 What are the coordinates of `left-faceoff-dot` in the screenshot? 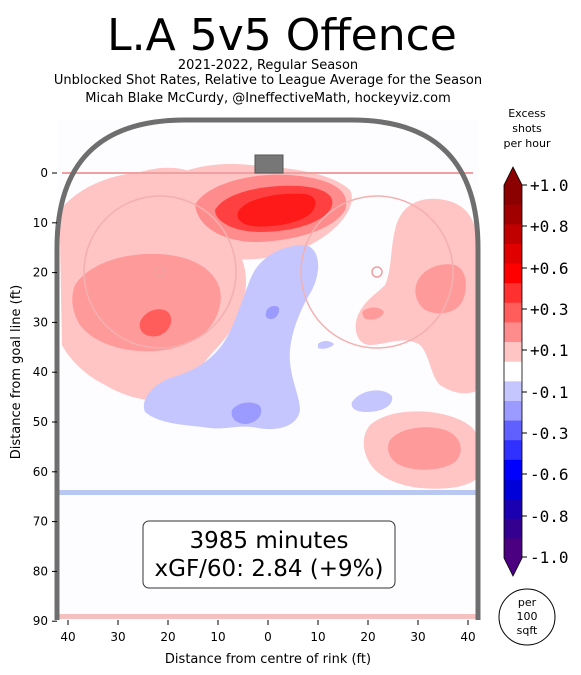 It's located at (160, 272).